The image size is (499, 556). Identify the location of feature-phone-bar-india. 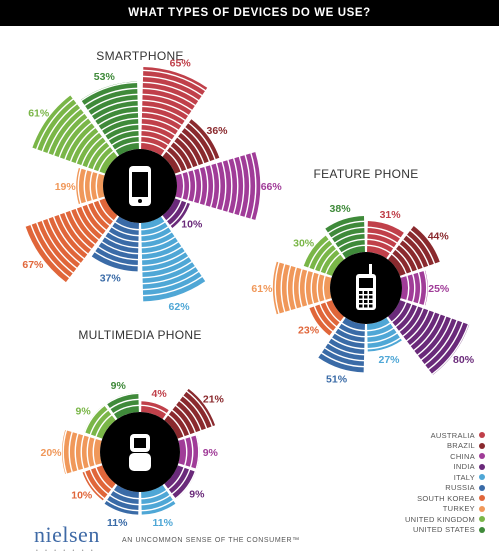
(428, 337).